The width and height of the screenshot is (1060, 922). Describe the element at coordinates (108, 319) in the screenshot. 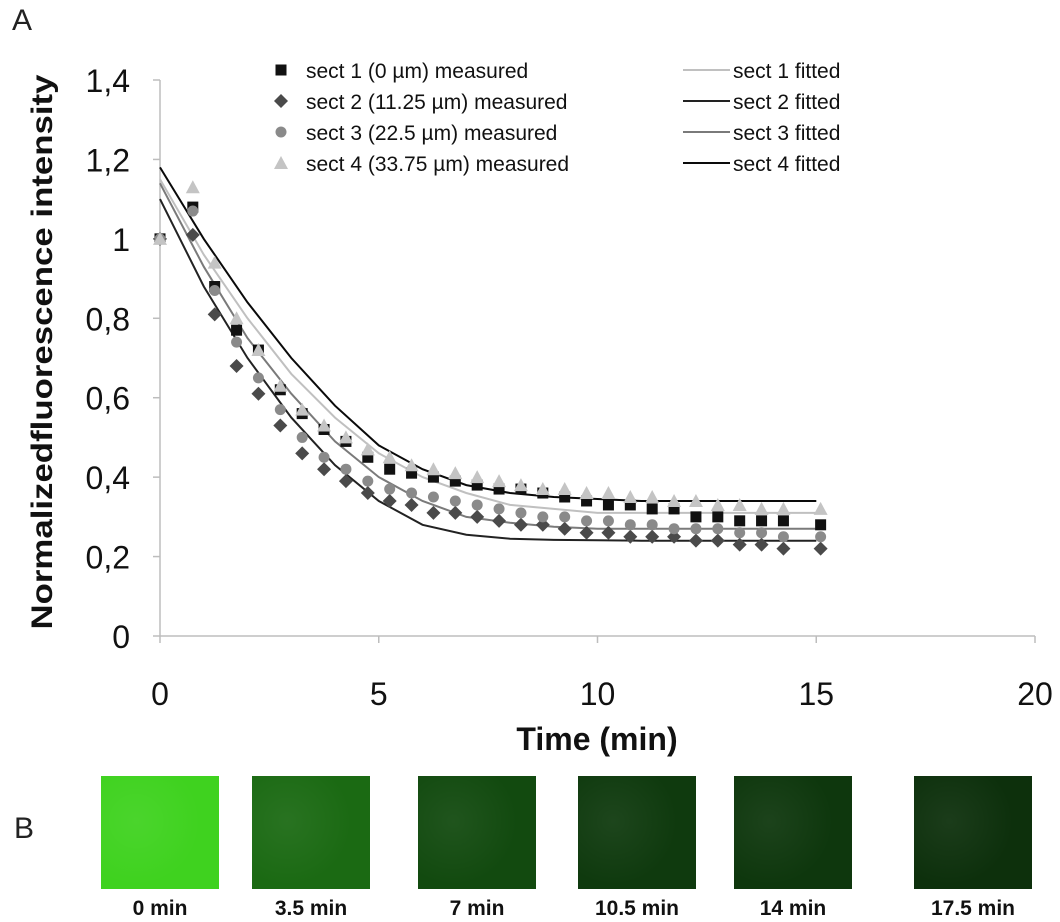

I see `y-tick-label: 0,8` at that location.